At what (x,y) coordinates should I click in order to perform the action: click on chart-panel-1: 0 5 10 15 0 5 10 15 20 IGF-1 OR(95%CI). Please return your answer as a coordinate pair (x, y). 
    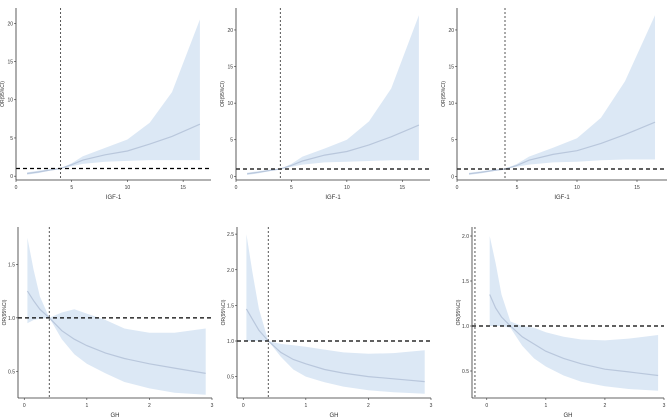
    Looking at the image, I should click on (105, 104).